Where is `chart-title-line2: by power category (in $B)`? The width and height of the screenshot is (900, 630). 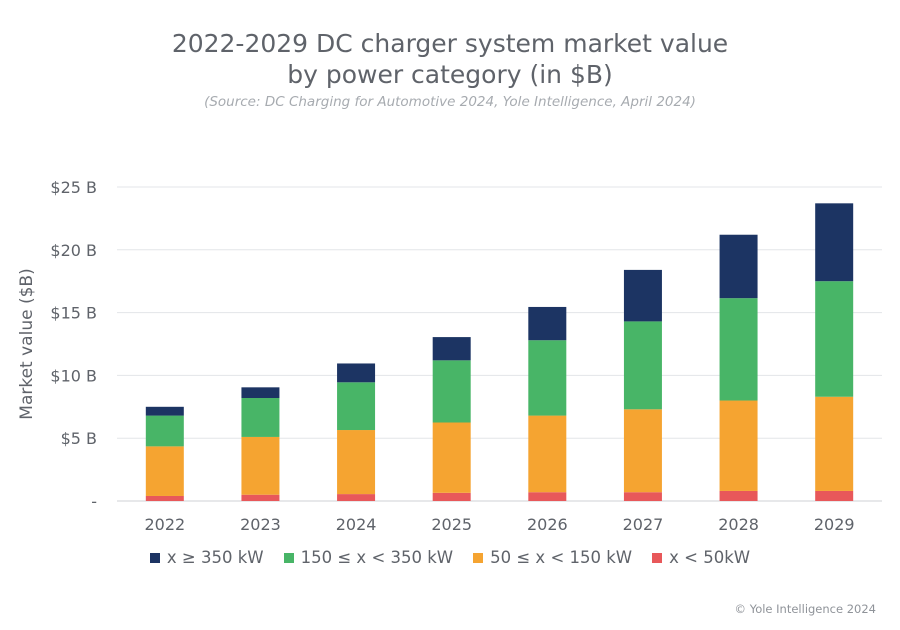 chart-title-line2: by power category (in $B) is located at coordinates (450, 74).